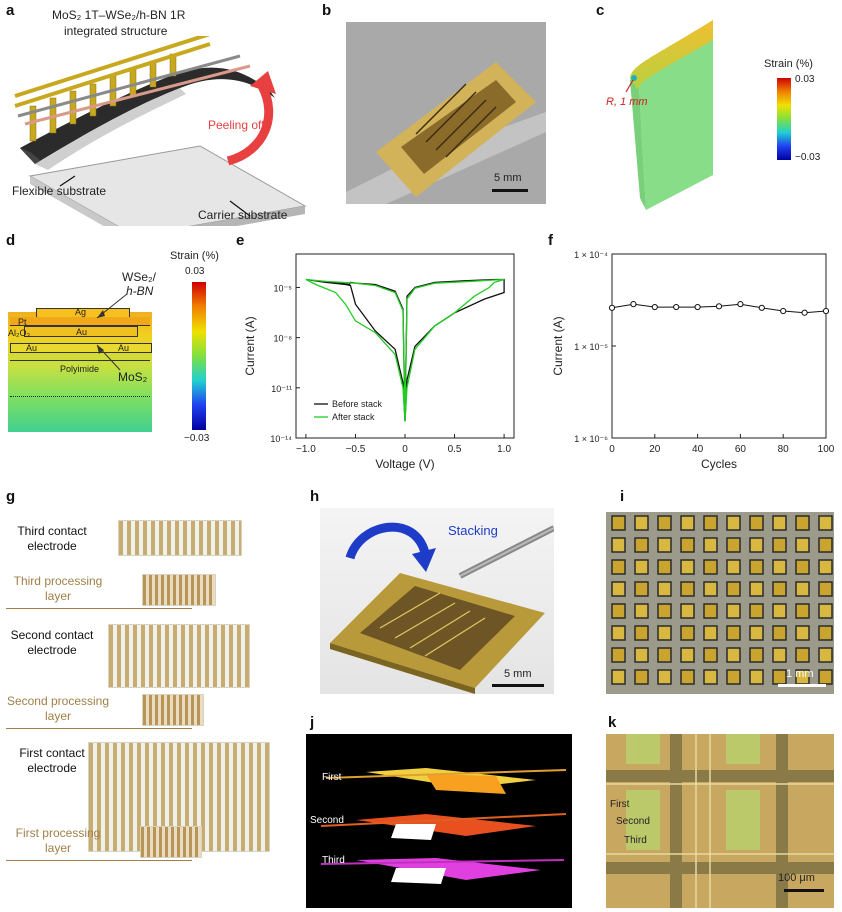  I want to click on scale-bar-b, so click(510, 190).